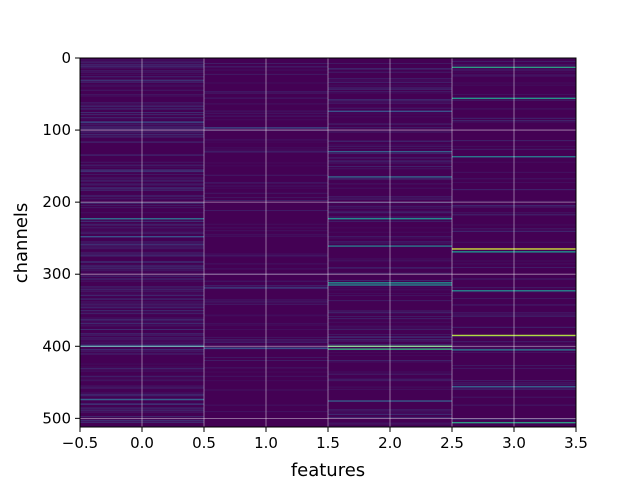 The image size is (640, 480). What do you see at coordinates (56, 202) in the screenshot?
I see `y-tick-label: 200` at bounding box center [56, 202].